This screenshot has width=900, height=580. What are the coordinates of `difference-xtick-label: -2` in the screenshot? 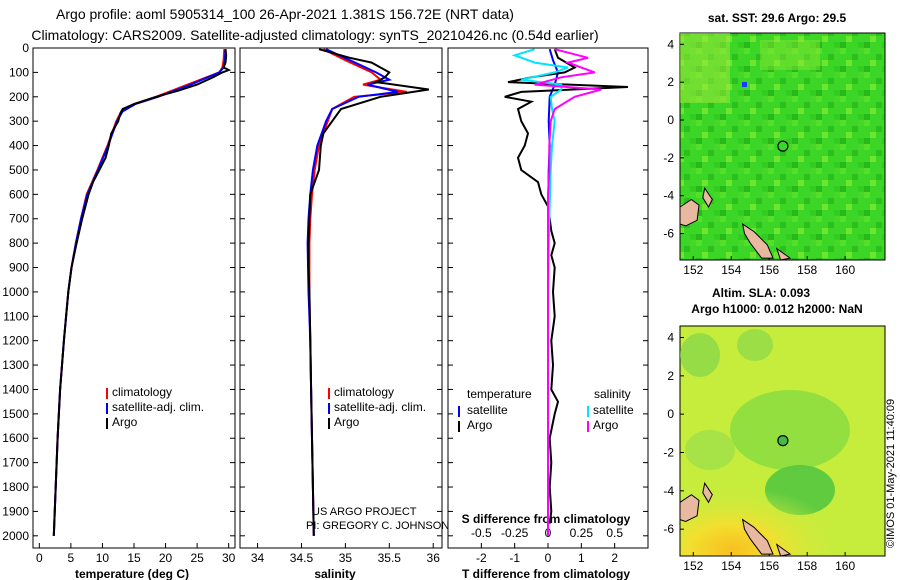 It's located at (481, 558).